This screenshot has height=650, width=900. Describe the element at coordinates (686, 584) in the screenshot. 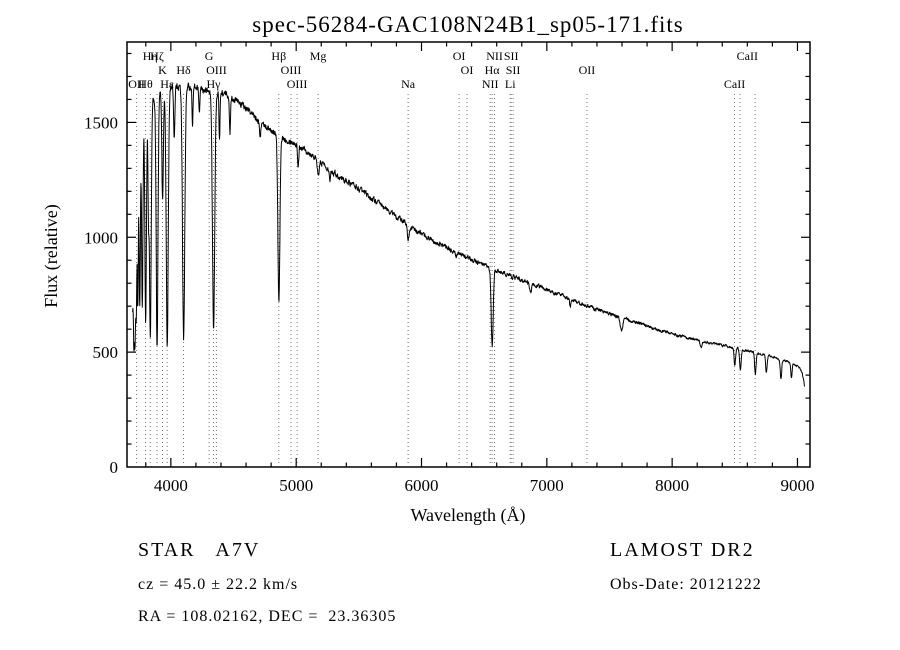

I see `obs-date-value: Obs-Date: 20121222` at that location.